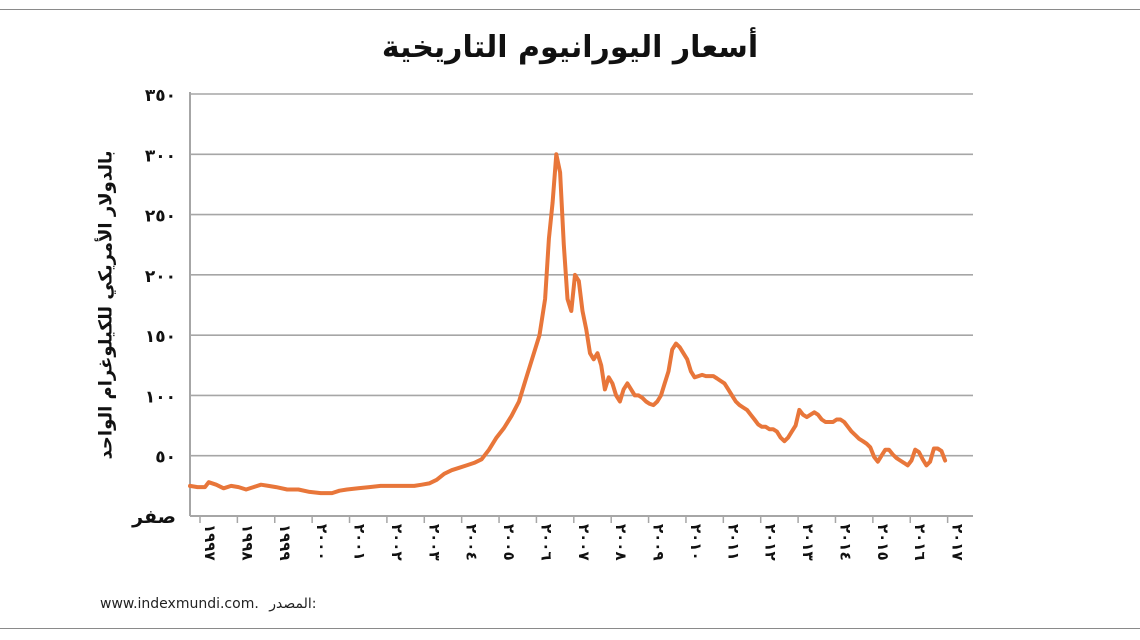 The width and height of the screenshot is (1140, 640). What do you see at coordinates (285, 542) in the screenshot?
I see `x-tick-label: ١٩٩٩` at bounding box center [285, 542].